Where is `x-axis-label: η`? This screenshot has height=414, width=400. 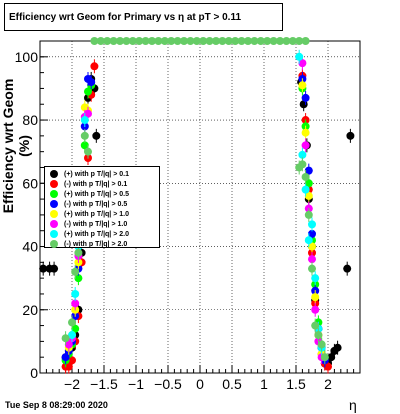
x-axis-label: η is located at coordinates (353, 405).